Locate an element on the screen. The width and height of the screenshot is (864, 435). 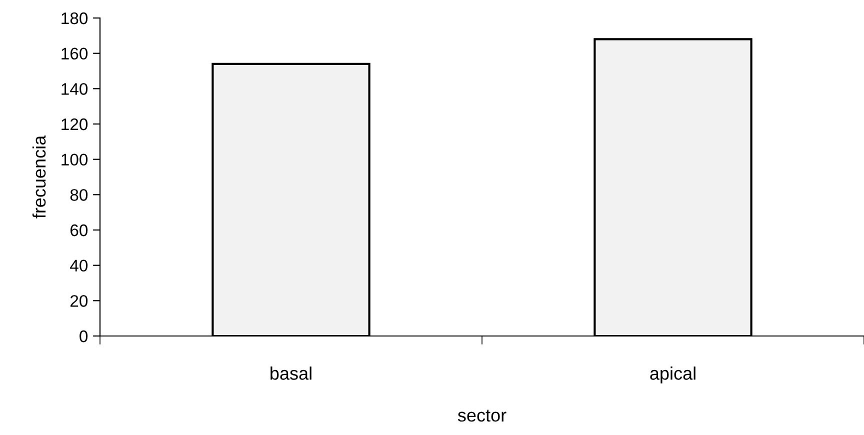
y-tick-label: 100 is located at coordinates (75, 160).